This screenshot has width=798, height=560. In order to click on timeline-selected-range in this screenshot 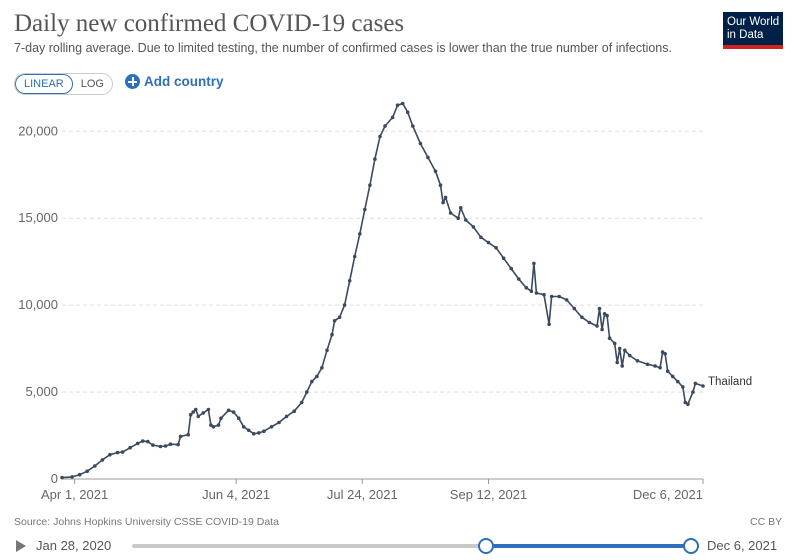, I will do `click(587, 546)`.